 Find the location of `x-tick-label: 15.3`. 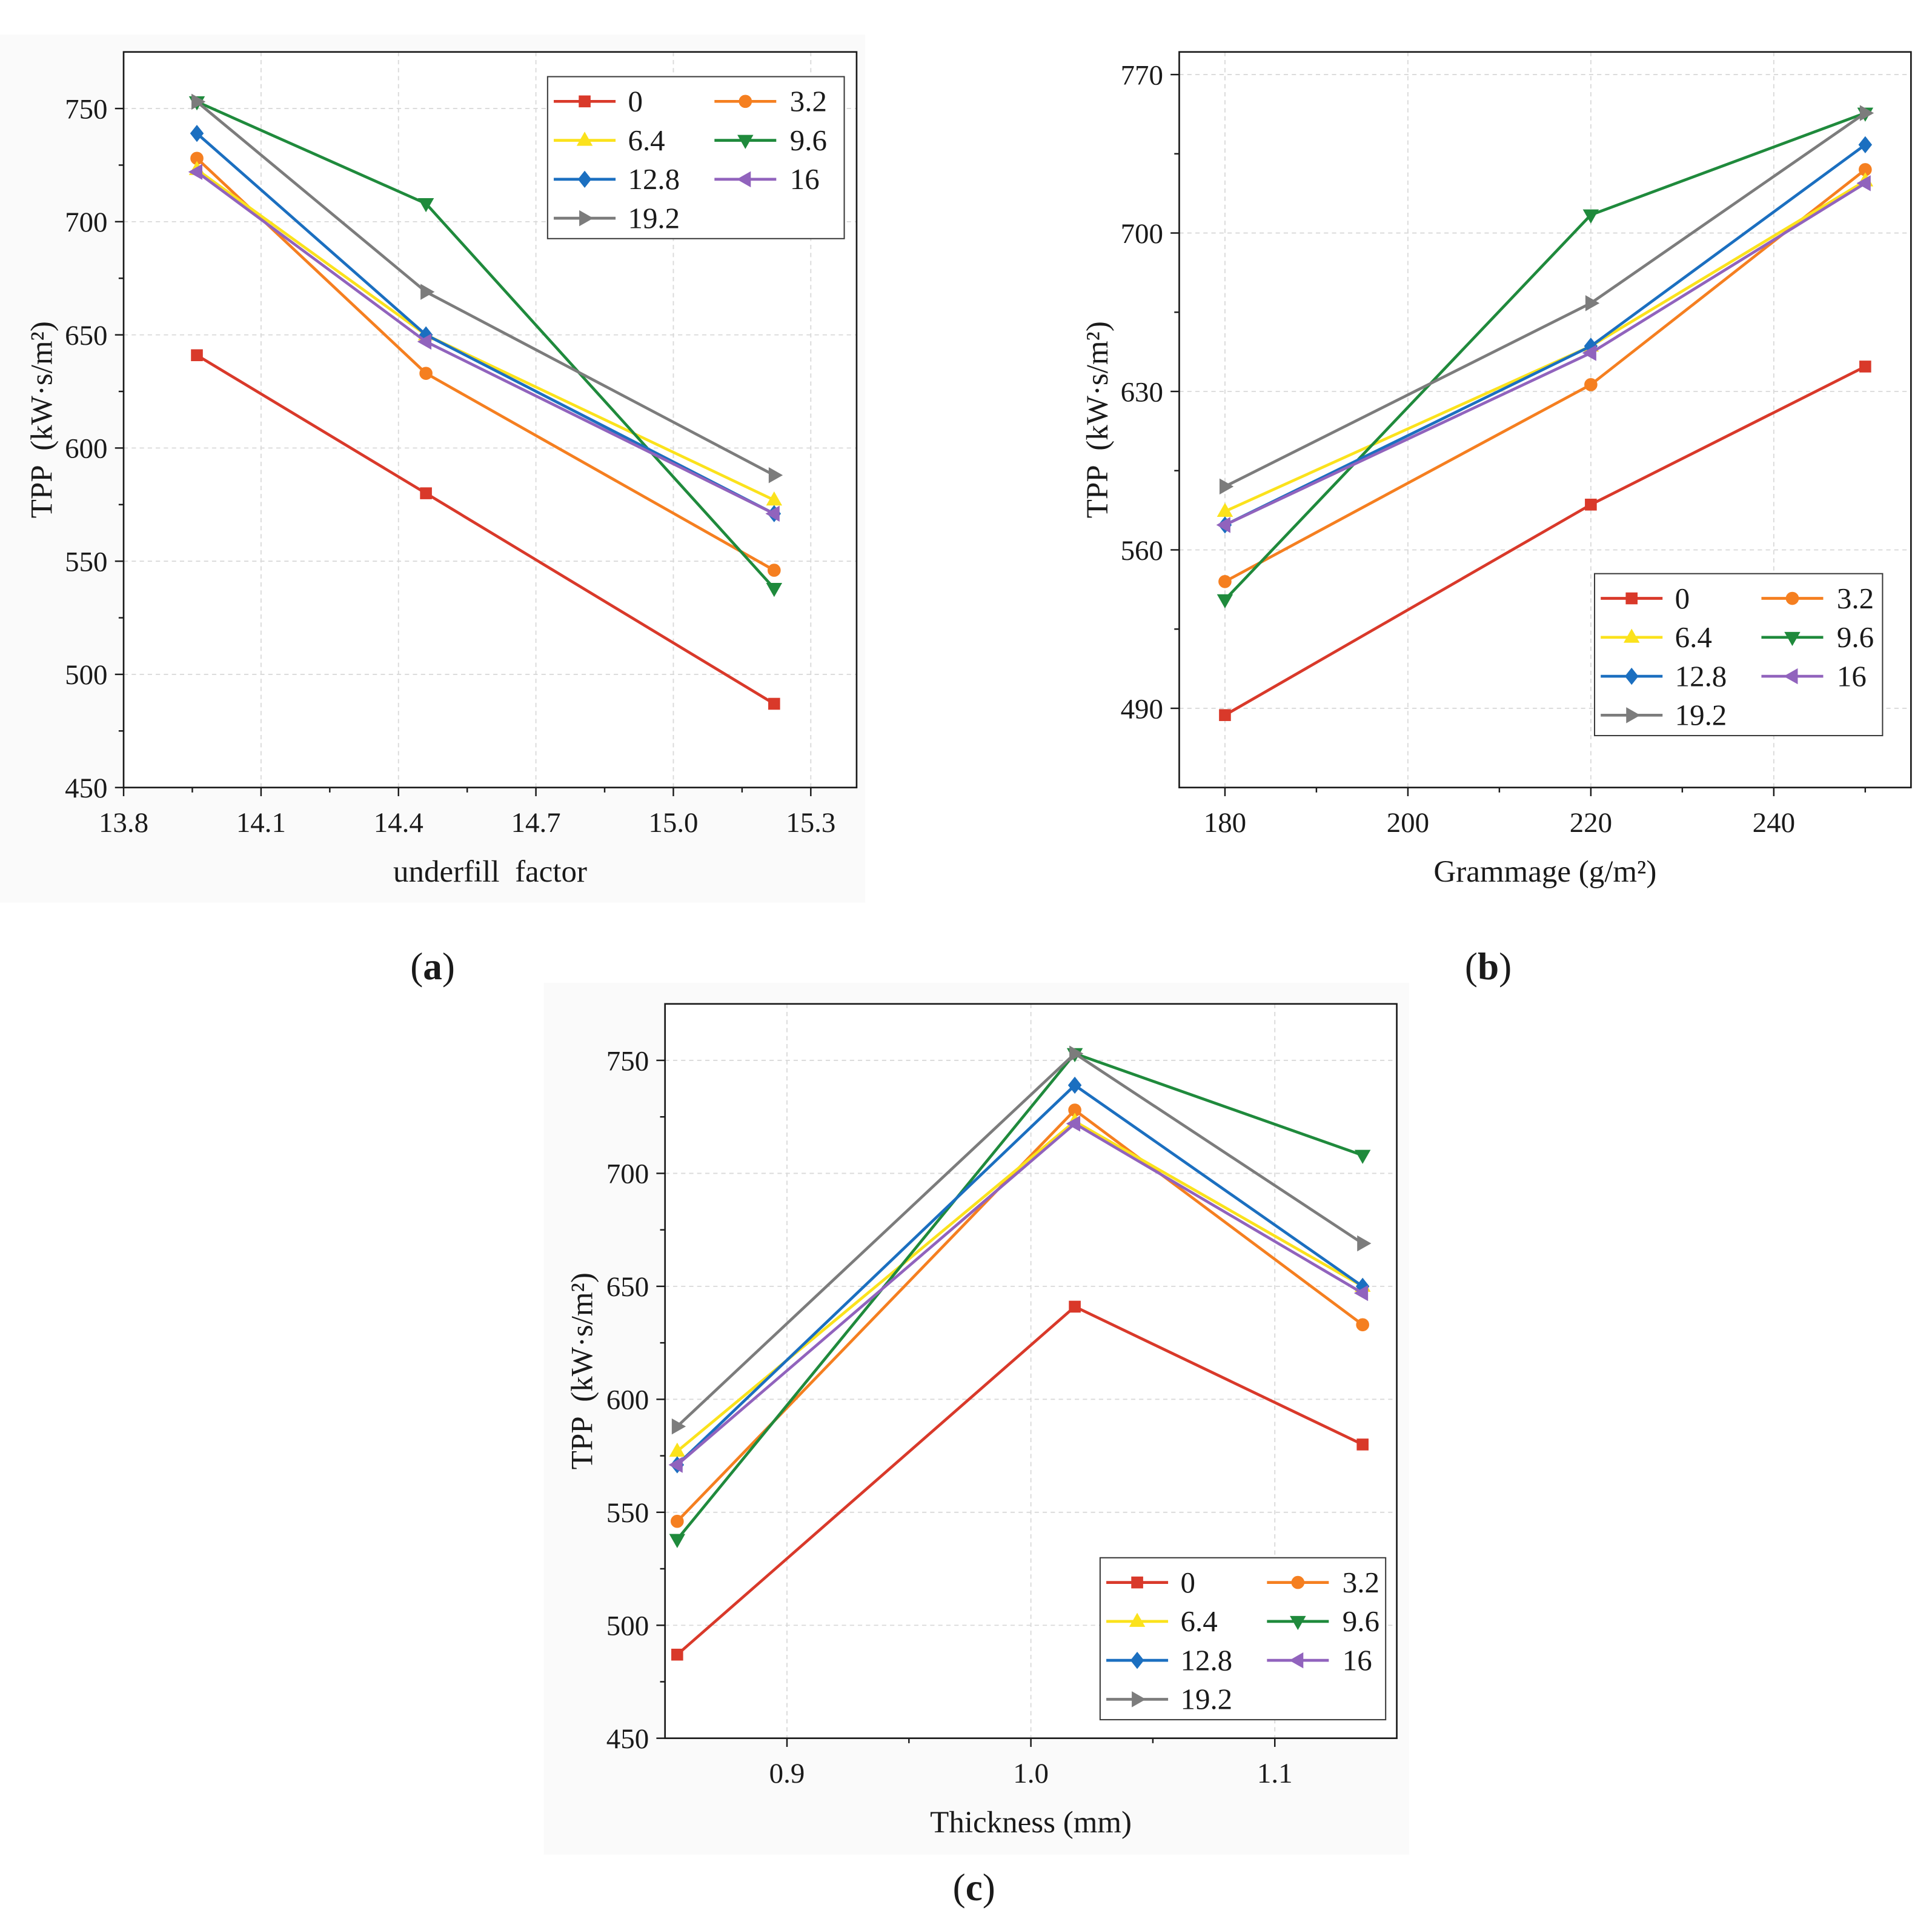

x-tick-label: 15.3 is located at coordinates (810, 823).